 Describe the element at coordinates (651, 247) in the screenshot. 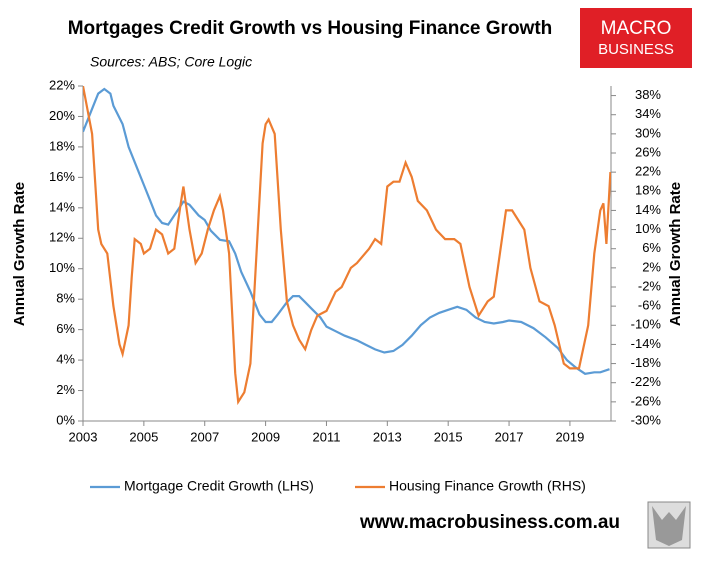

I see `y2-tick-label: 6%` at that location.